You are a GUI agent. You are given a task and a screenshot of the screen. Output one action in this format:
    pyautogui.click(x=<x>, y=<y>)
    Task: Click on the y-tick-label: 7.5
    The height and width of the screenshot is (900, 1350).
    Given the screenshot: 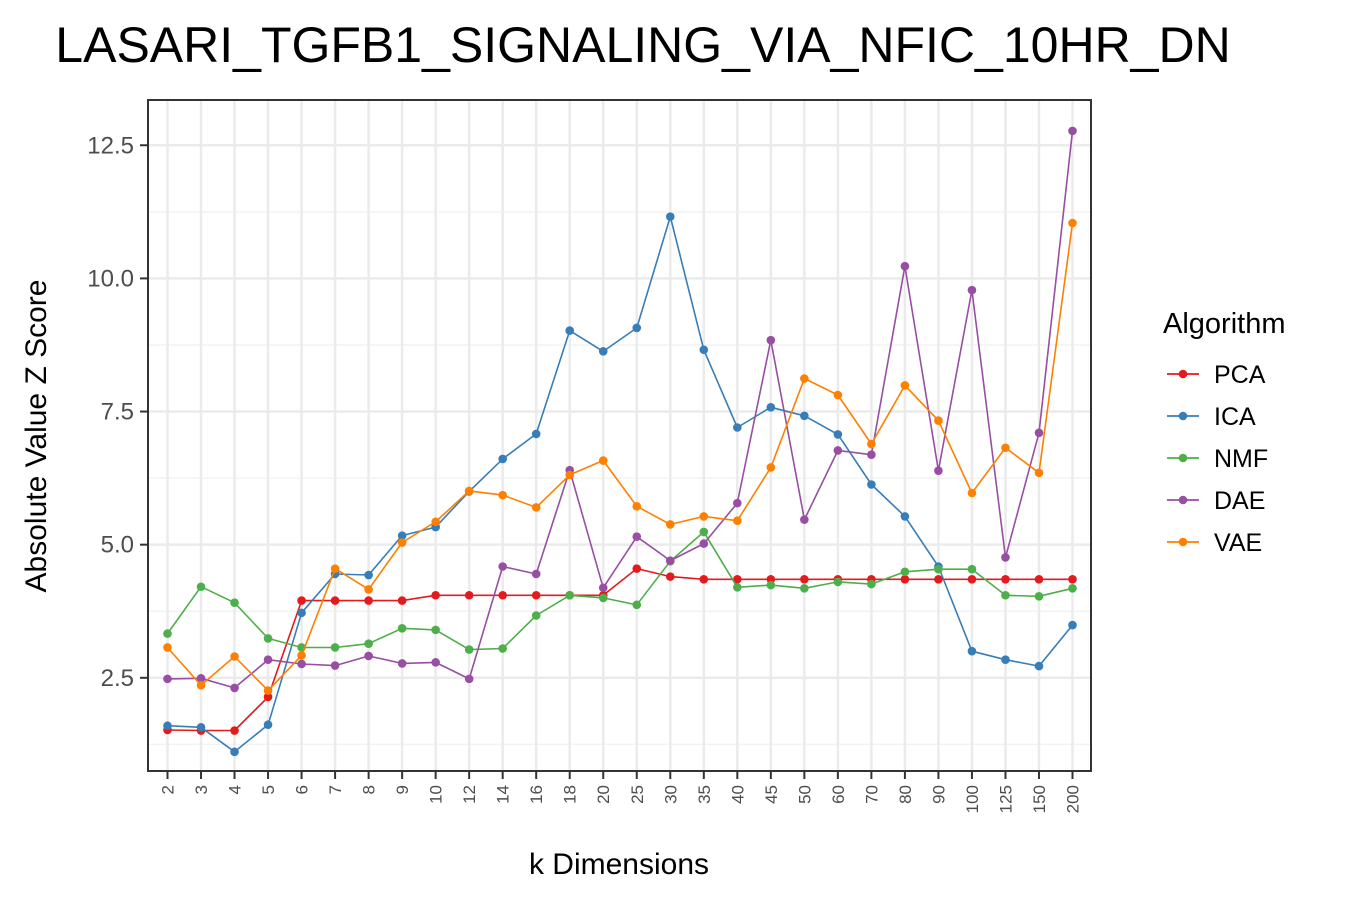 What is the action you would take?
    pyautogui.click(x=117, y=412)
    